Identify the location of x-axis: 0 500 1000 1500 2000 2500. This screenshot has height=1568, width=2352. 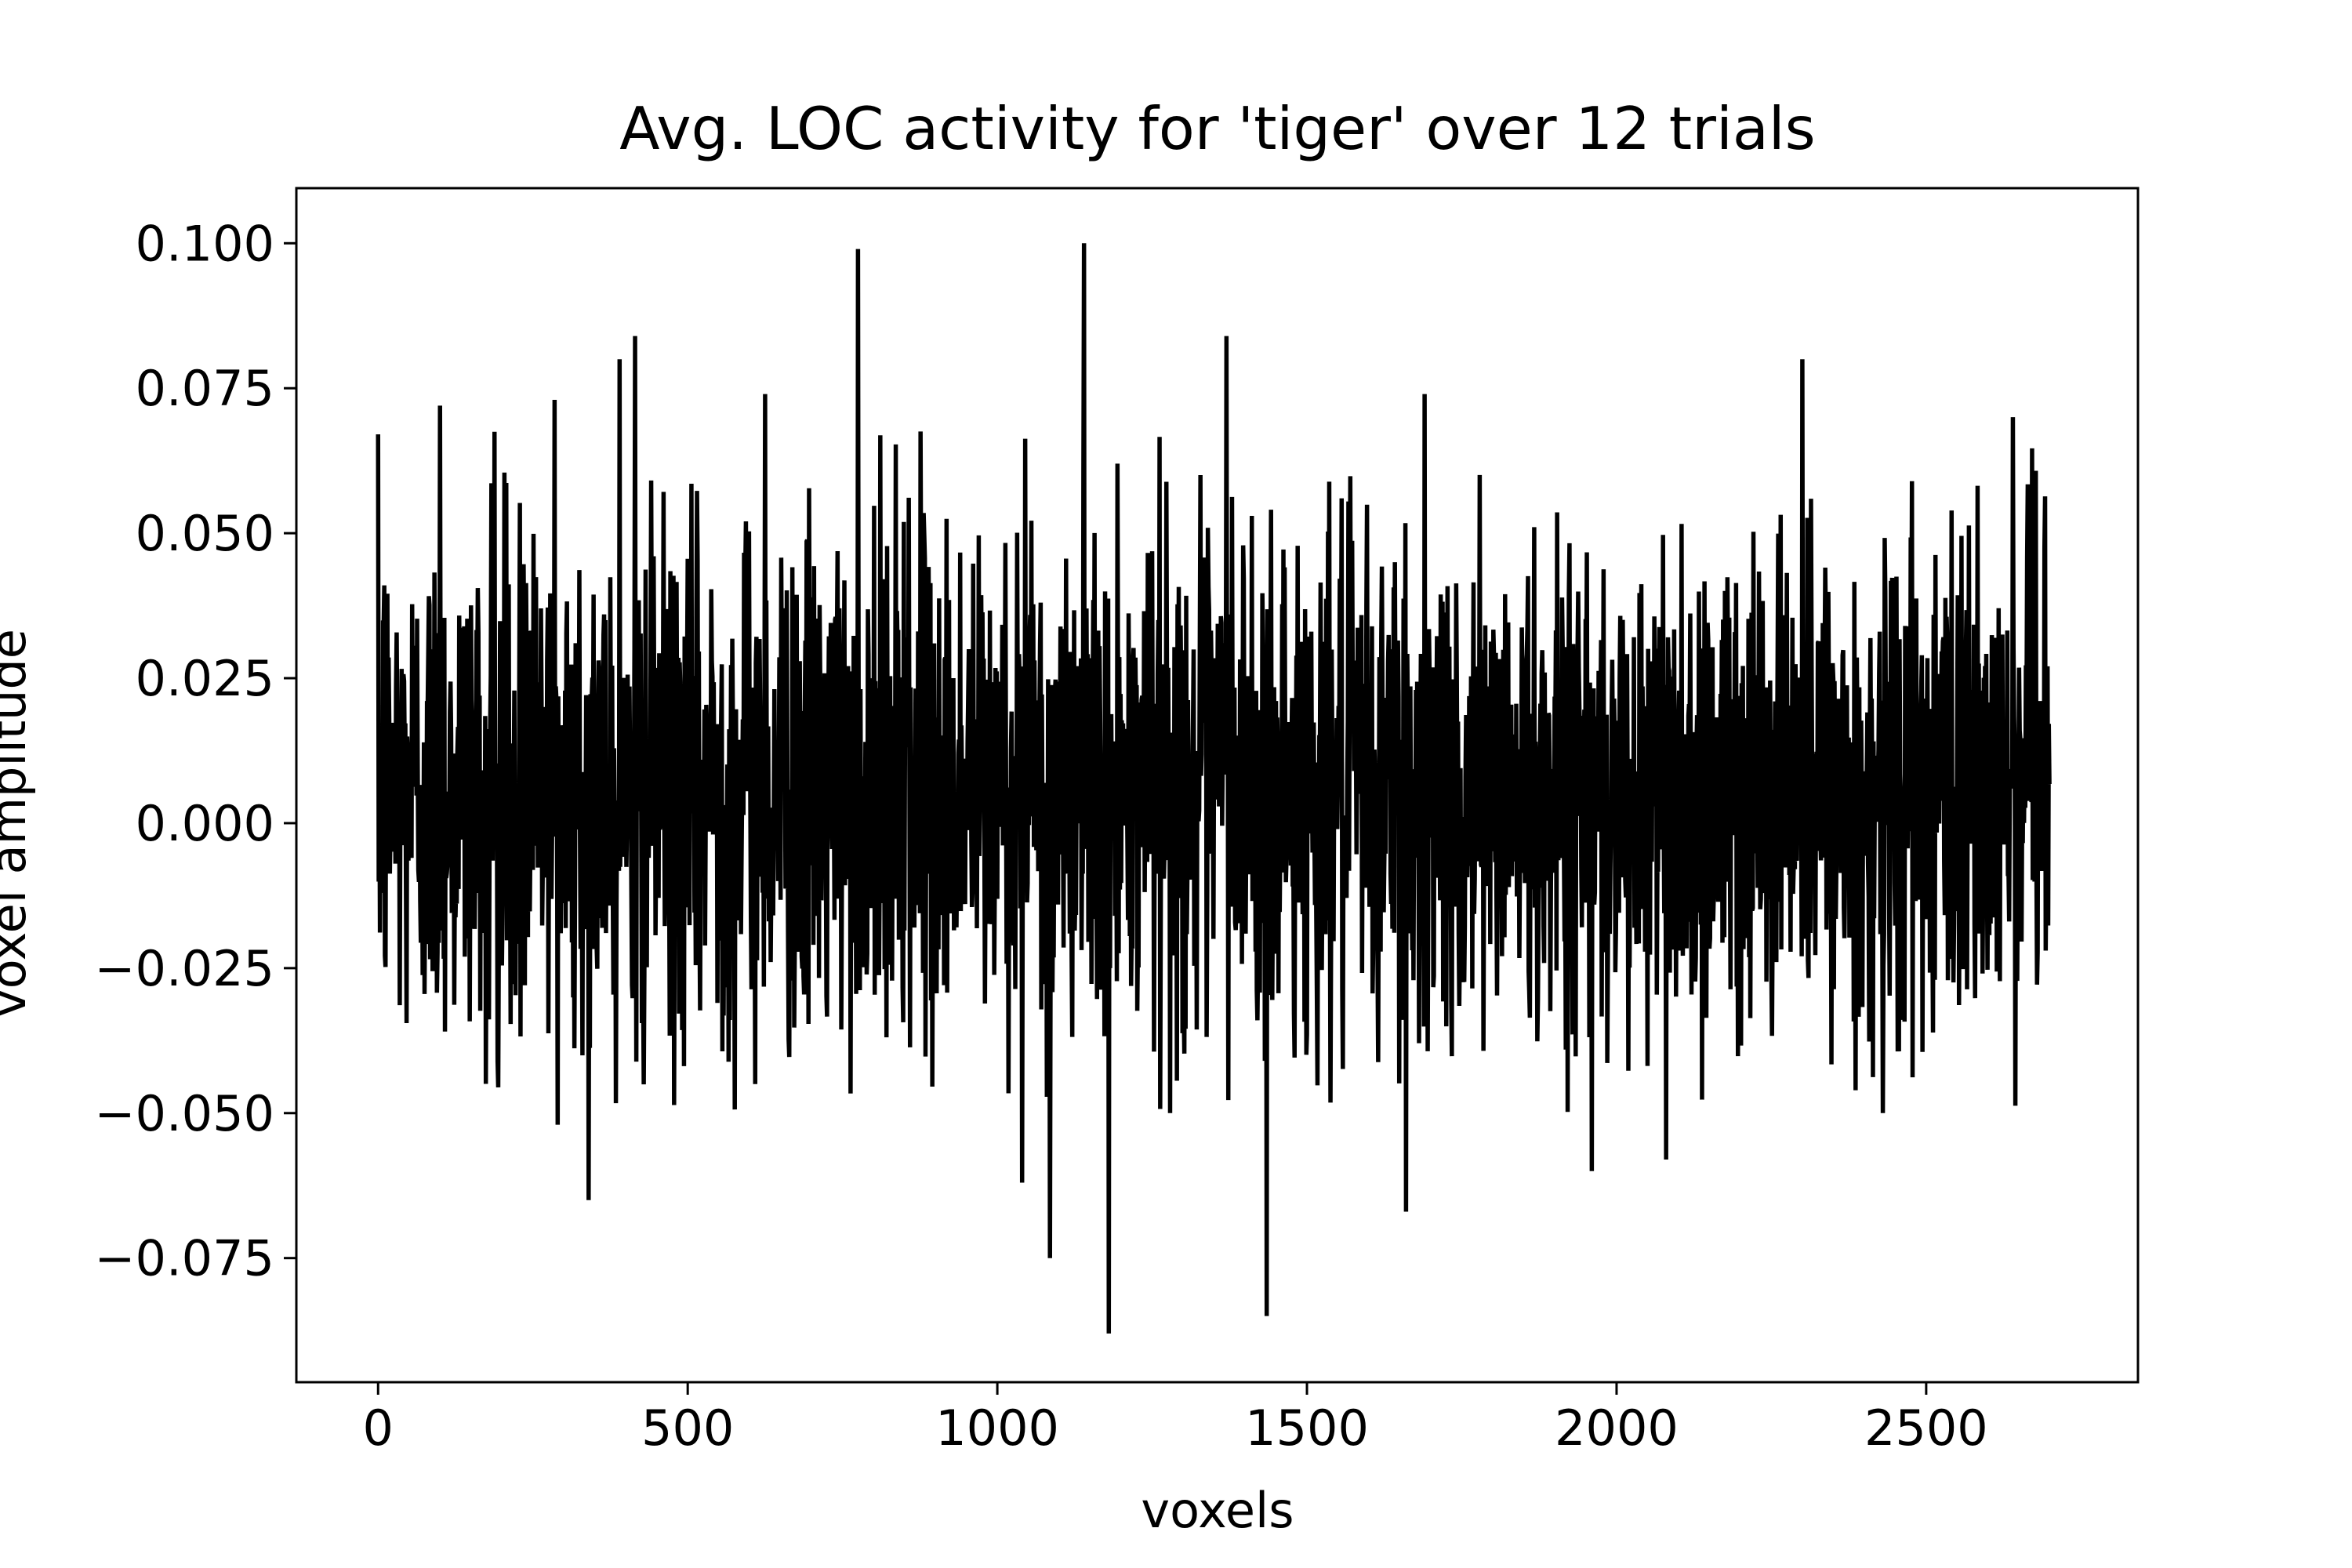
(1175, 1419).